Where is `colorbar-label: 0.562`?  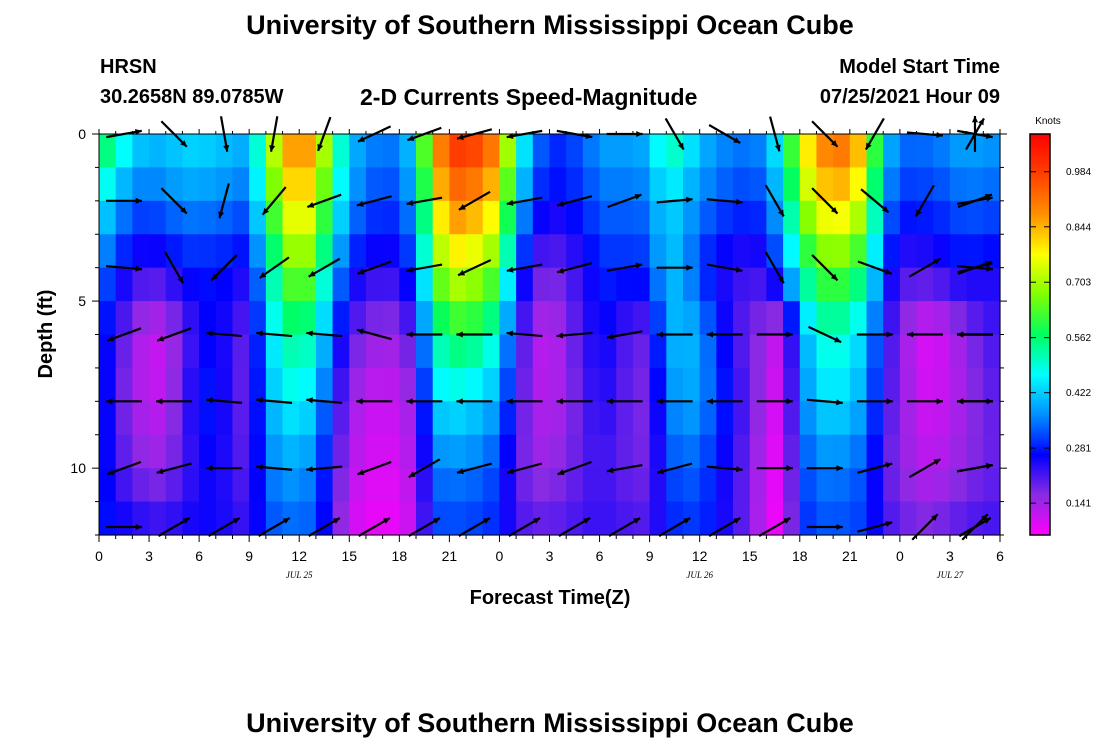
colorbar-label: 0.562 is located at coordinates (1078, 338).